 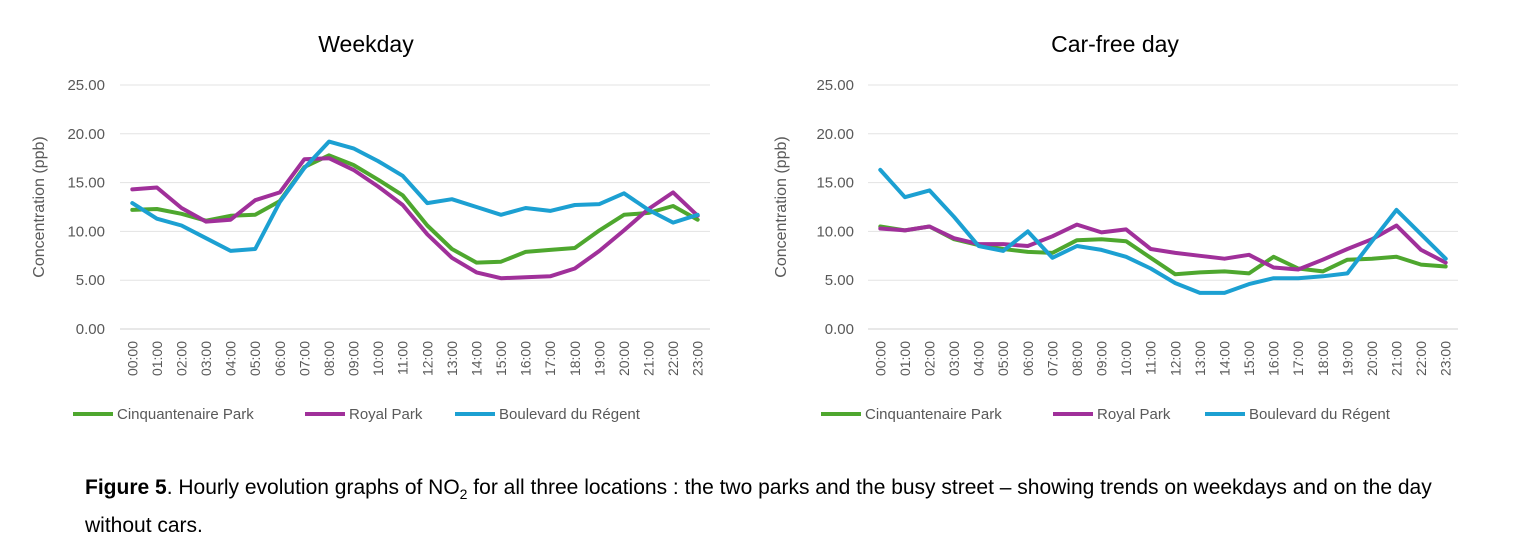 What do you see at coordinates (366, 44) in the screenshot?
I see `chart-title: Weekday` at bounding box center [366, 44].